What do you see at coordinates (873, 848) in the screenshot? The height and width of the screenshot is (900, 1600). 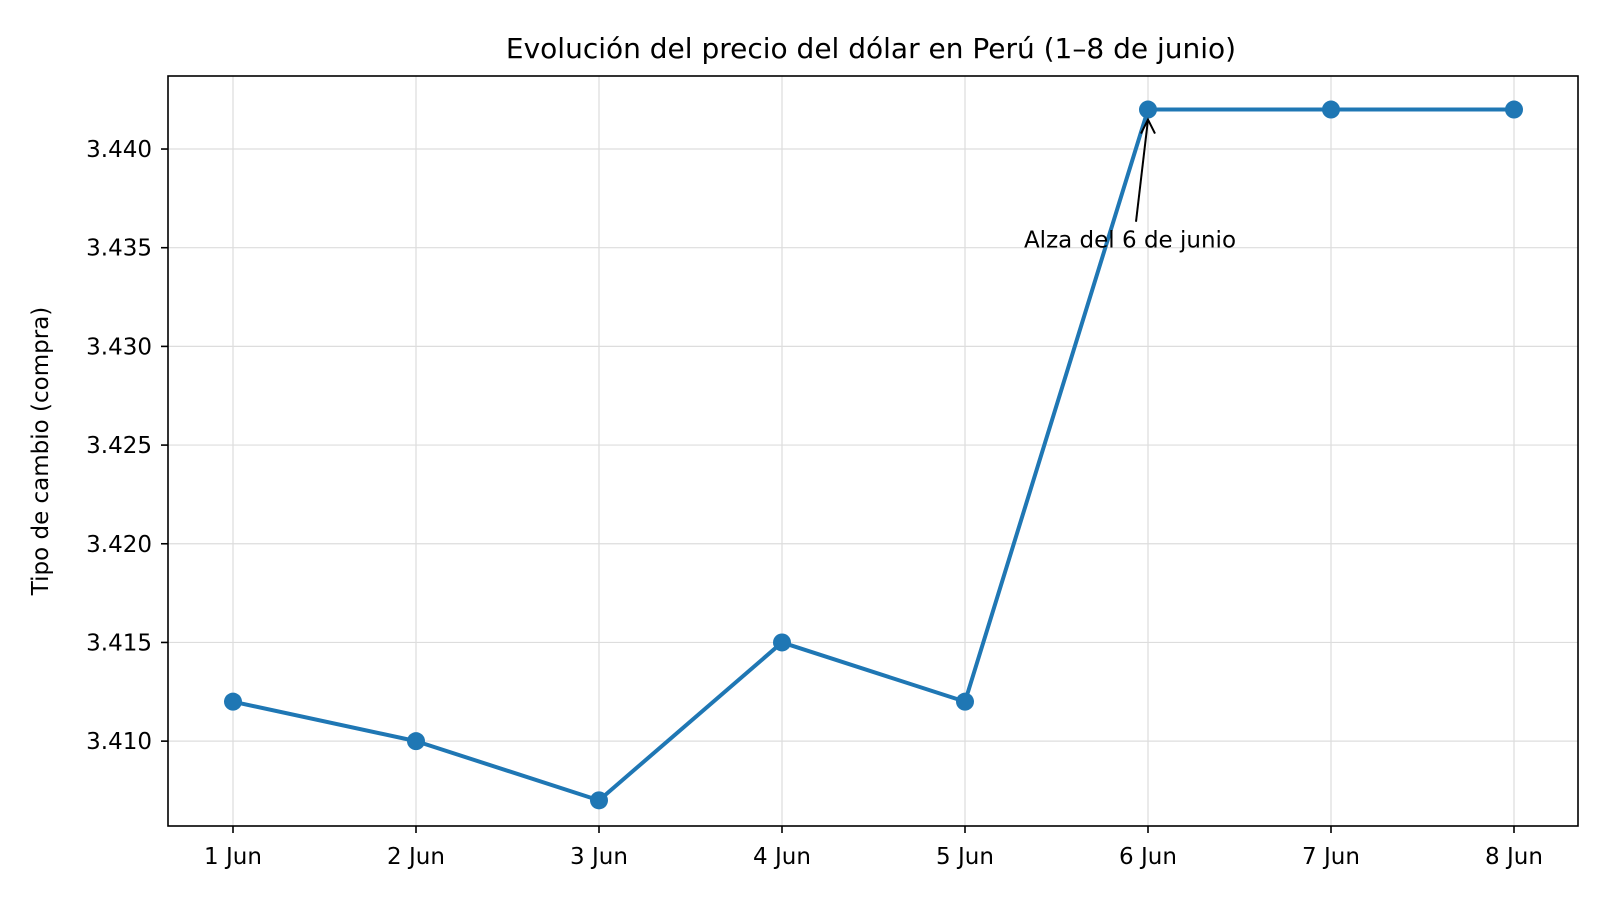 I see `x-axis-ticks: 1 Jun 2 Jun 3 Jun 4 Jun 5 Jun 6 Jun 7 Jun 8 Jun` at bounding box center [873, 848].